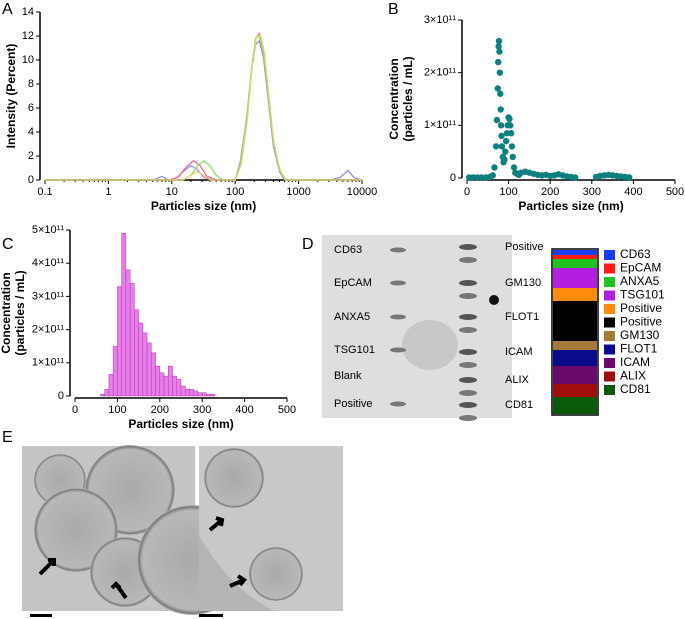 The width and height of the screenshot is (685, 619). Describe the element at coordinates (440, 125) in the screenshot. I see `y-tick-label: 1×10¹¹` at that location.